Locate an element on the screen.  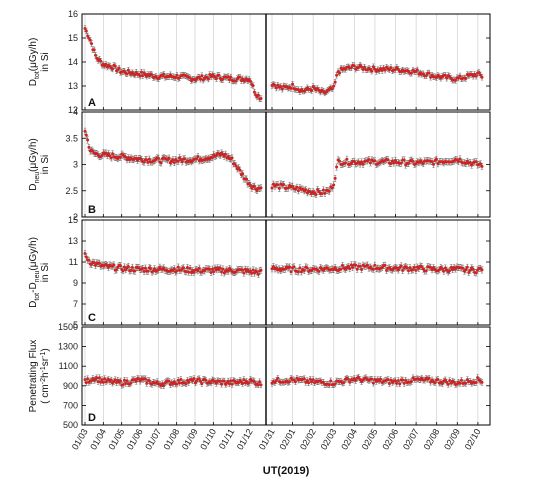
x-axis-label: UT(2019) is located at coordinates (286, 471).